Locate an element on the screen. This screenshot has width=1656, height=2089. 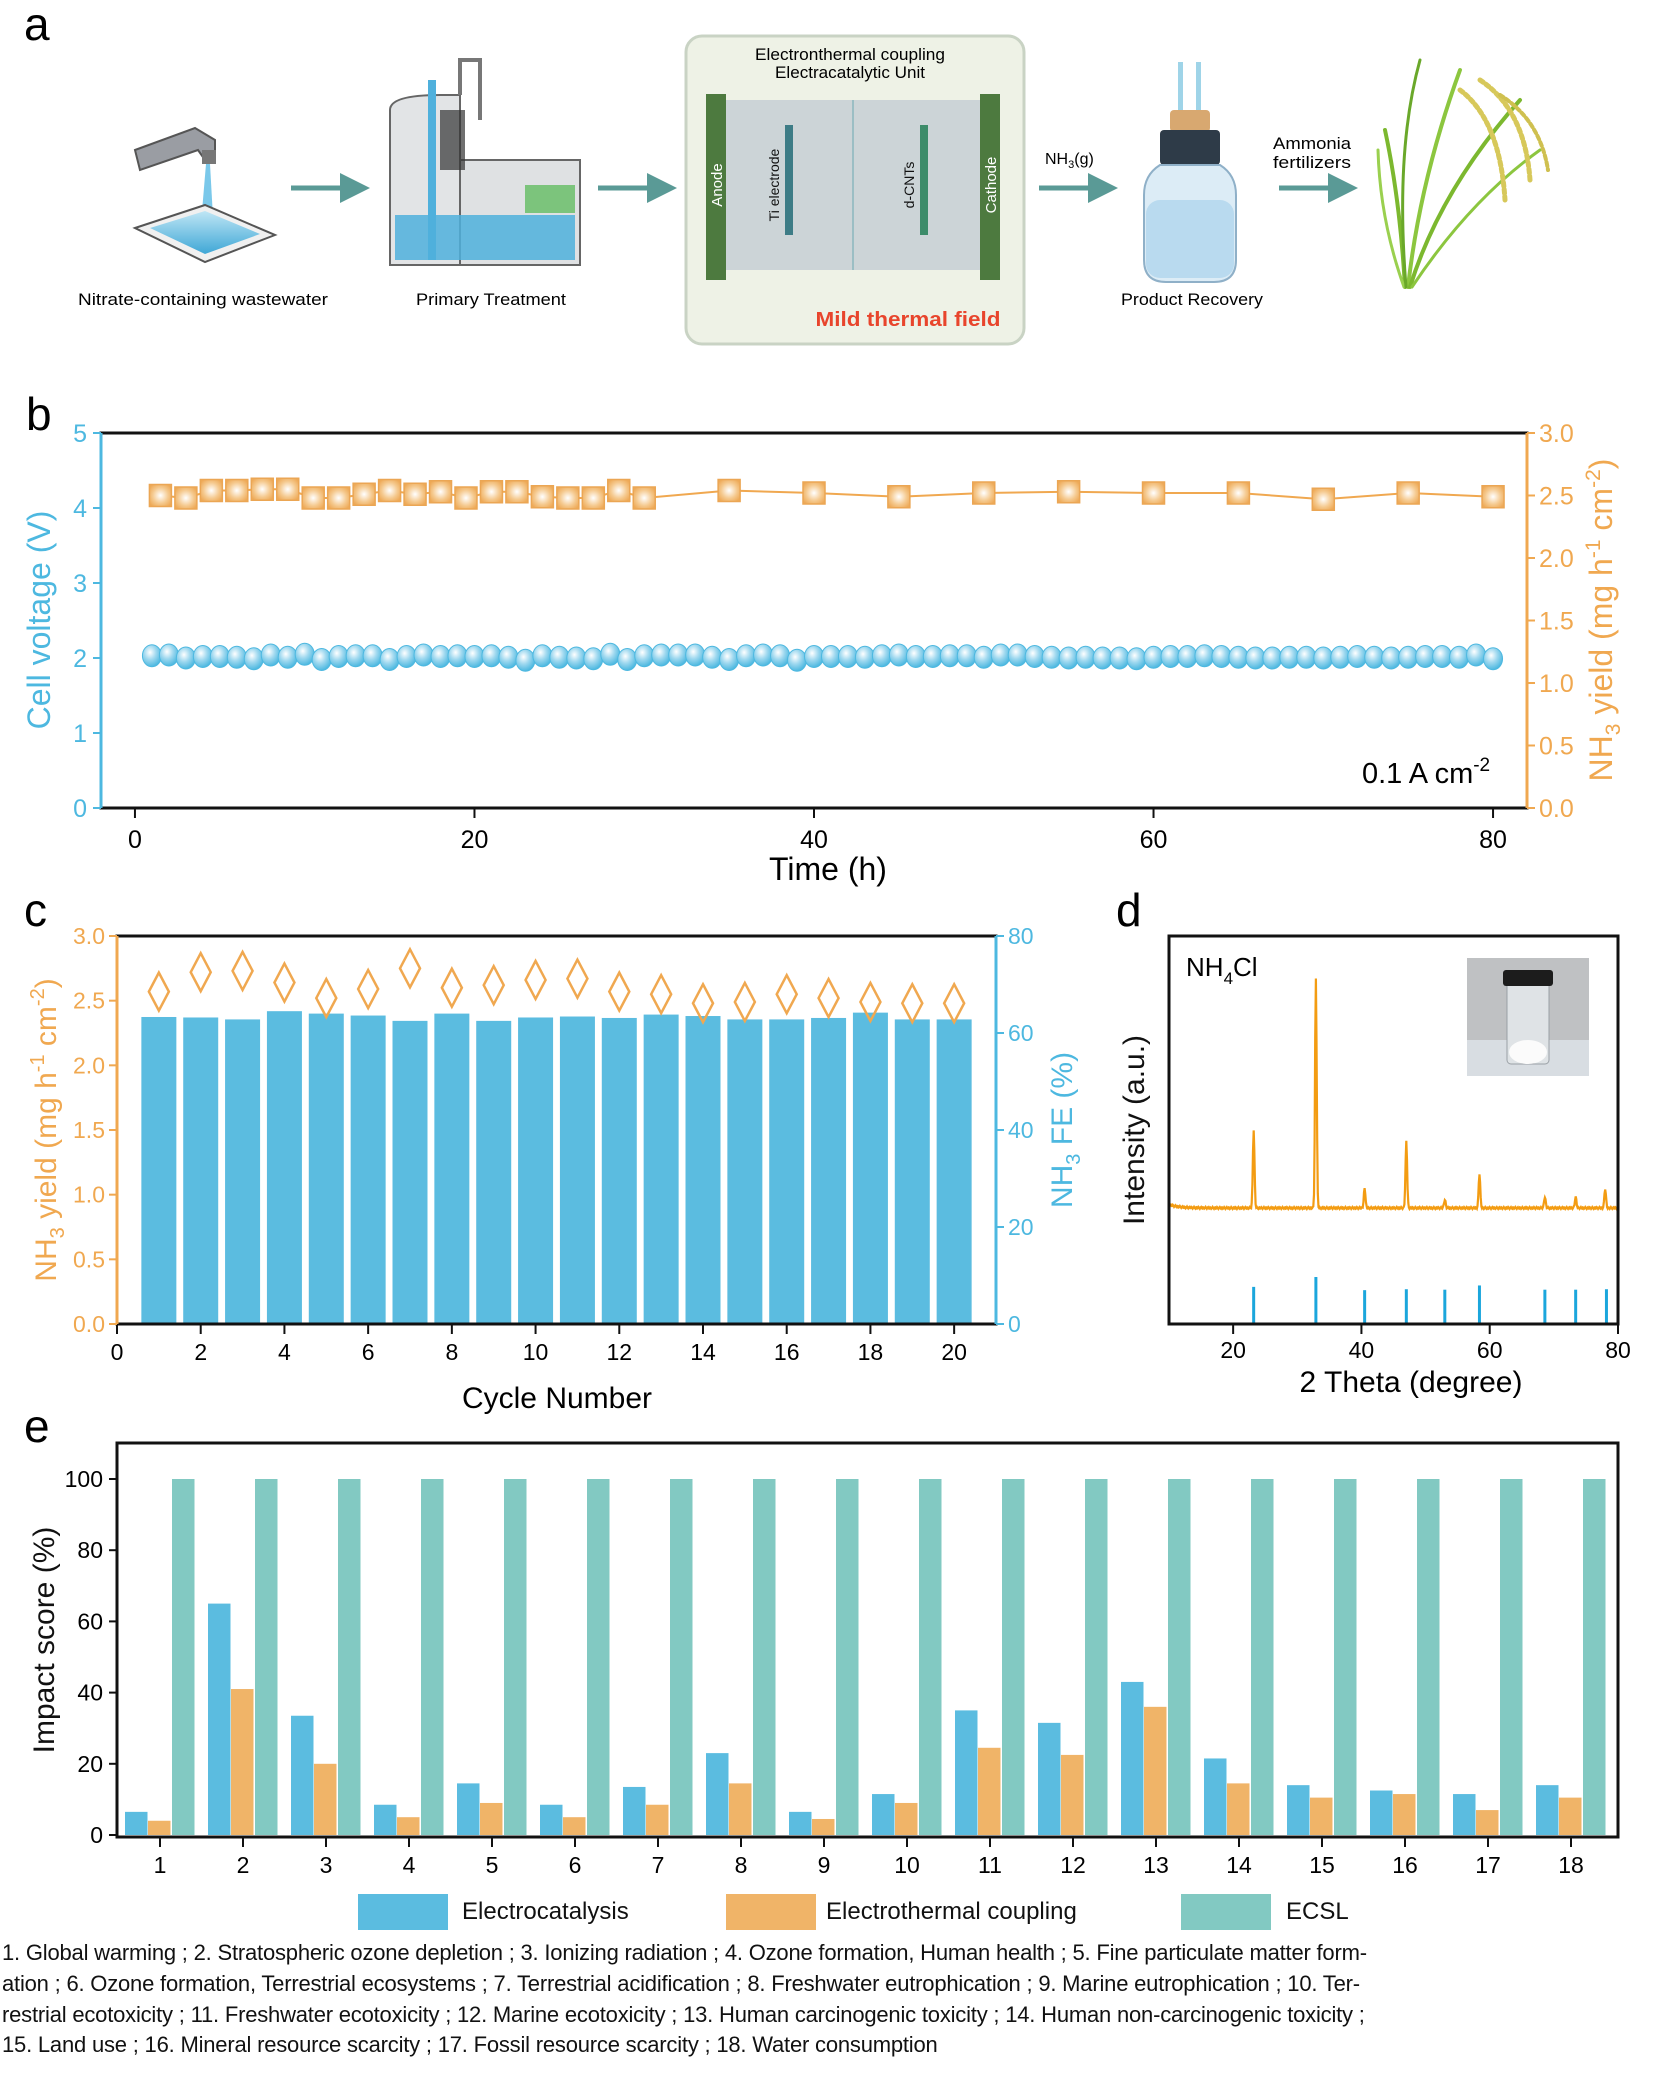
panel-d-frame is located at coordinates (1393, 1130).